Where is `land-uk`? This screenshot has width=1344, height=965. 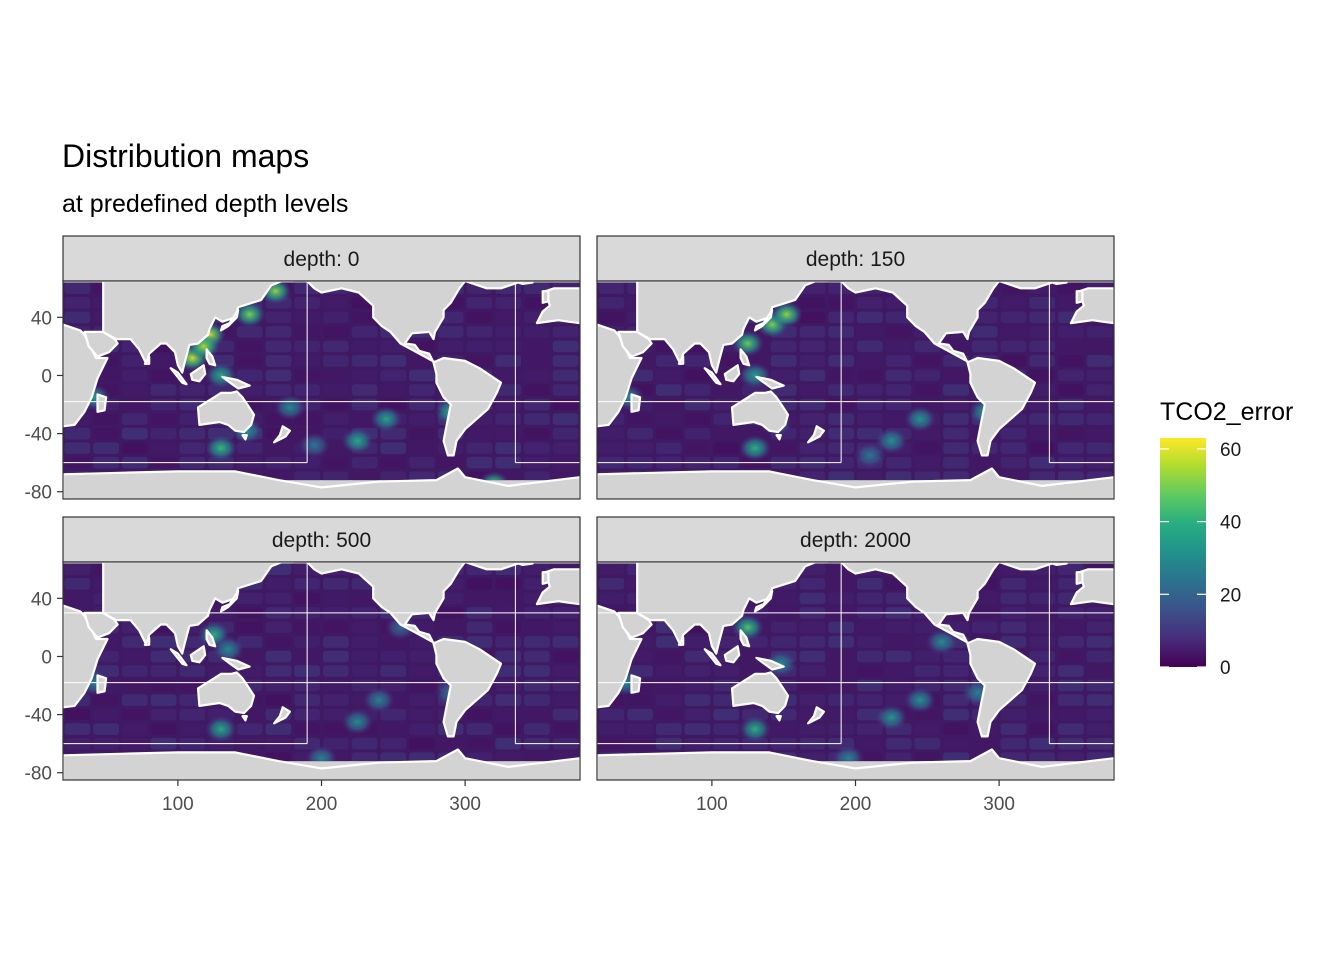
land-uk is located at coordinates (545, 297).